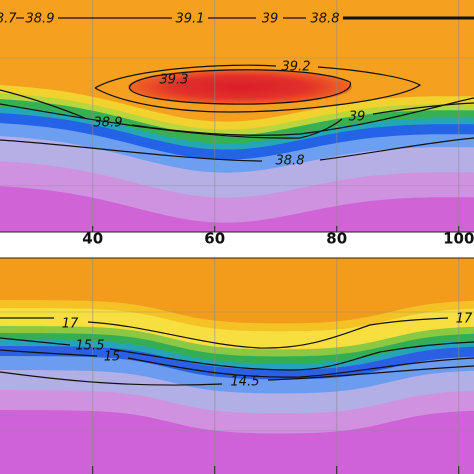  What do you see at coordinates (8, 19) in the screenshot?
I see `contour-label: 38.7` at bounding box center [8, 19].